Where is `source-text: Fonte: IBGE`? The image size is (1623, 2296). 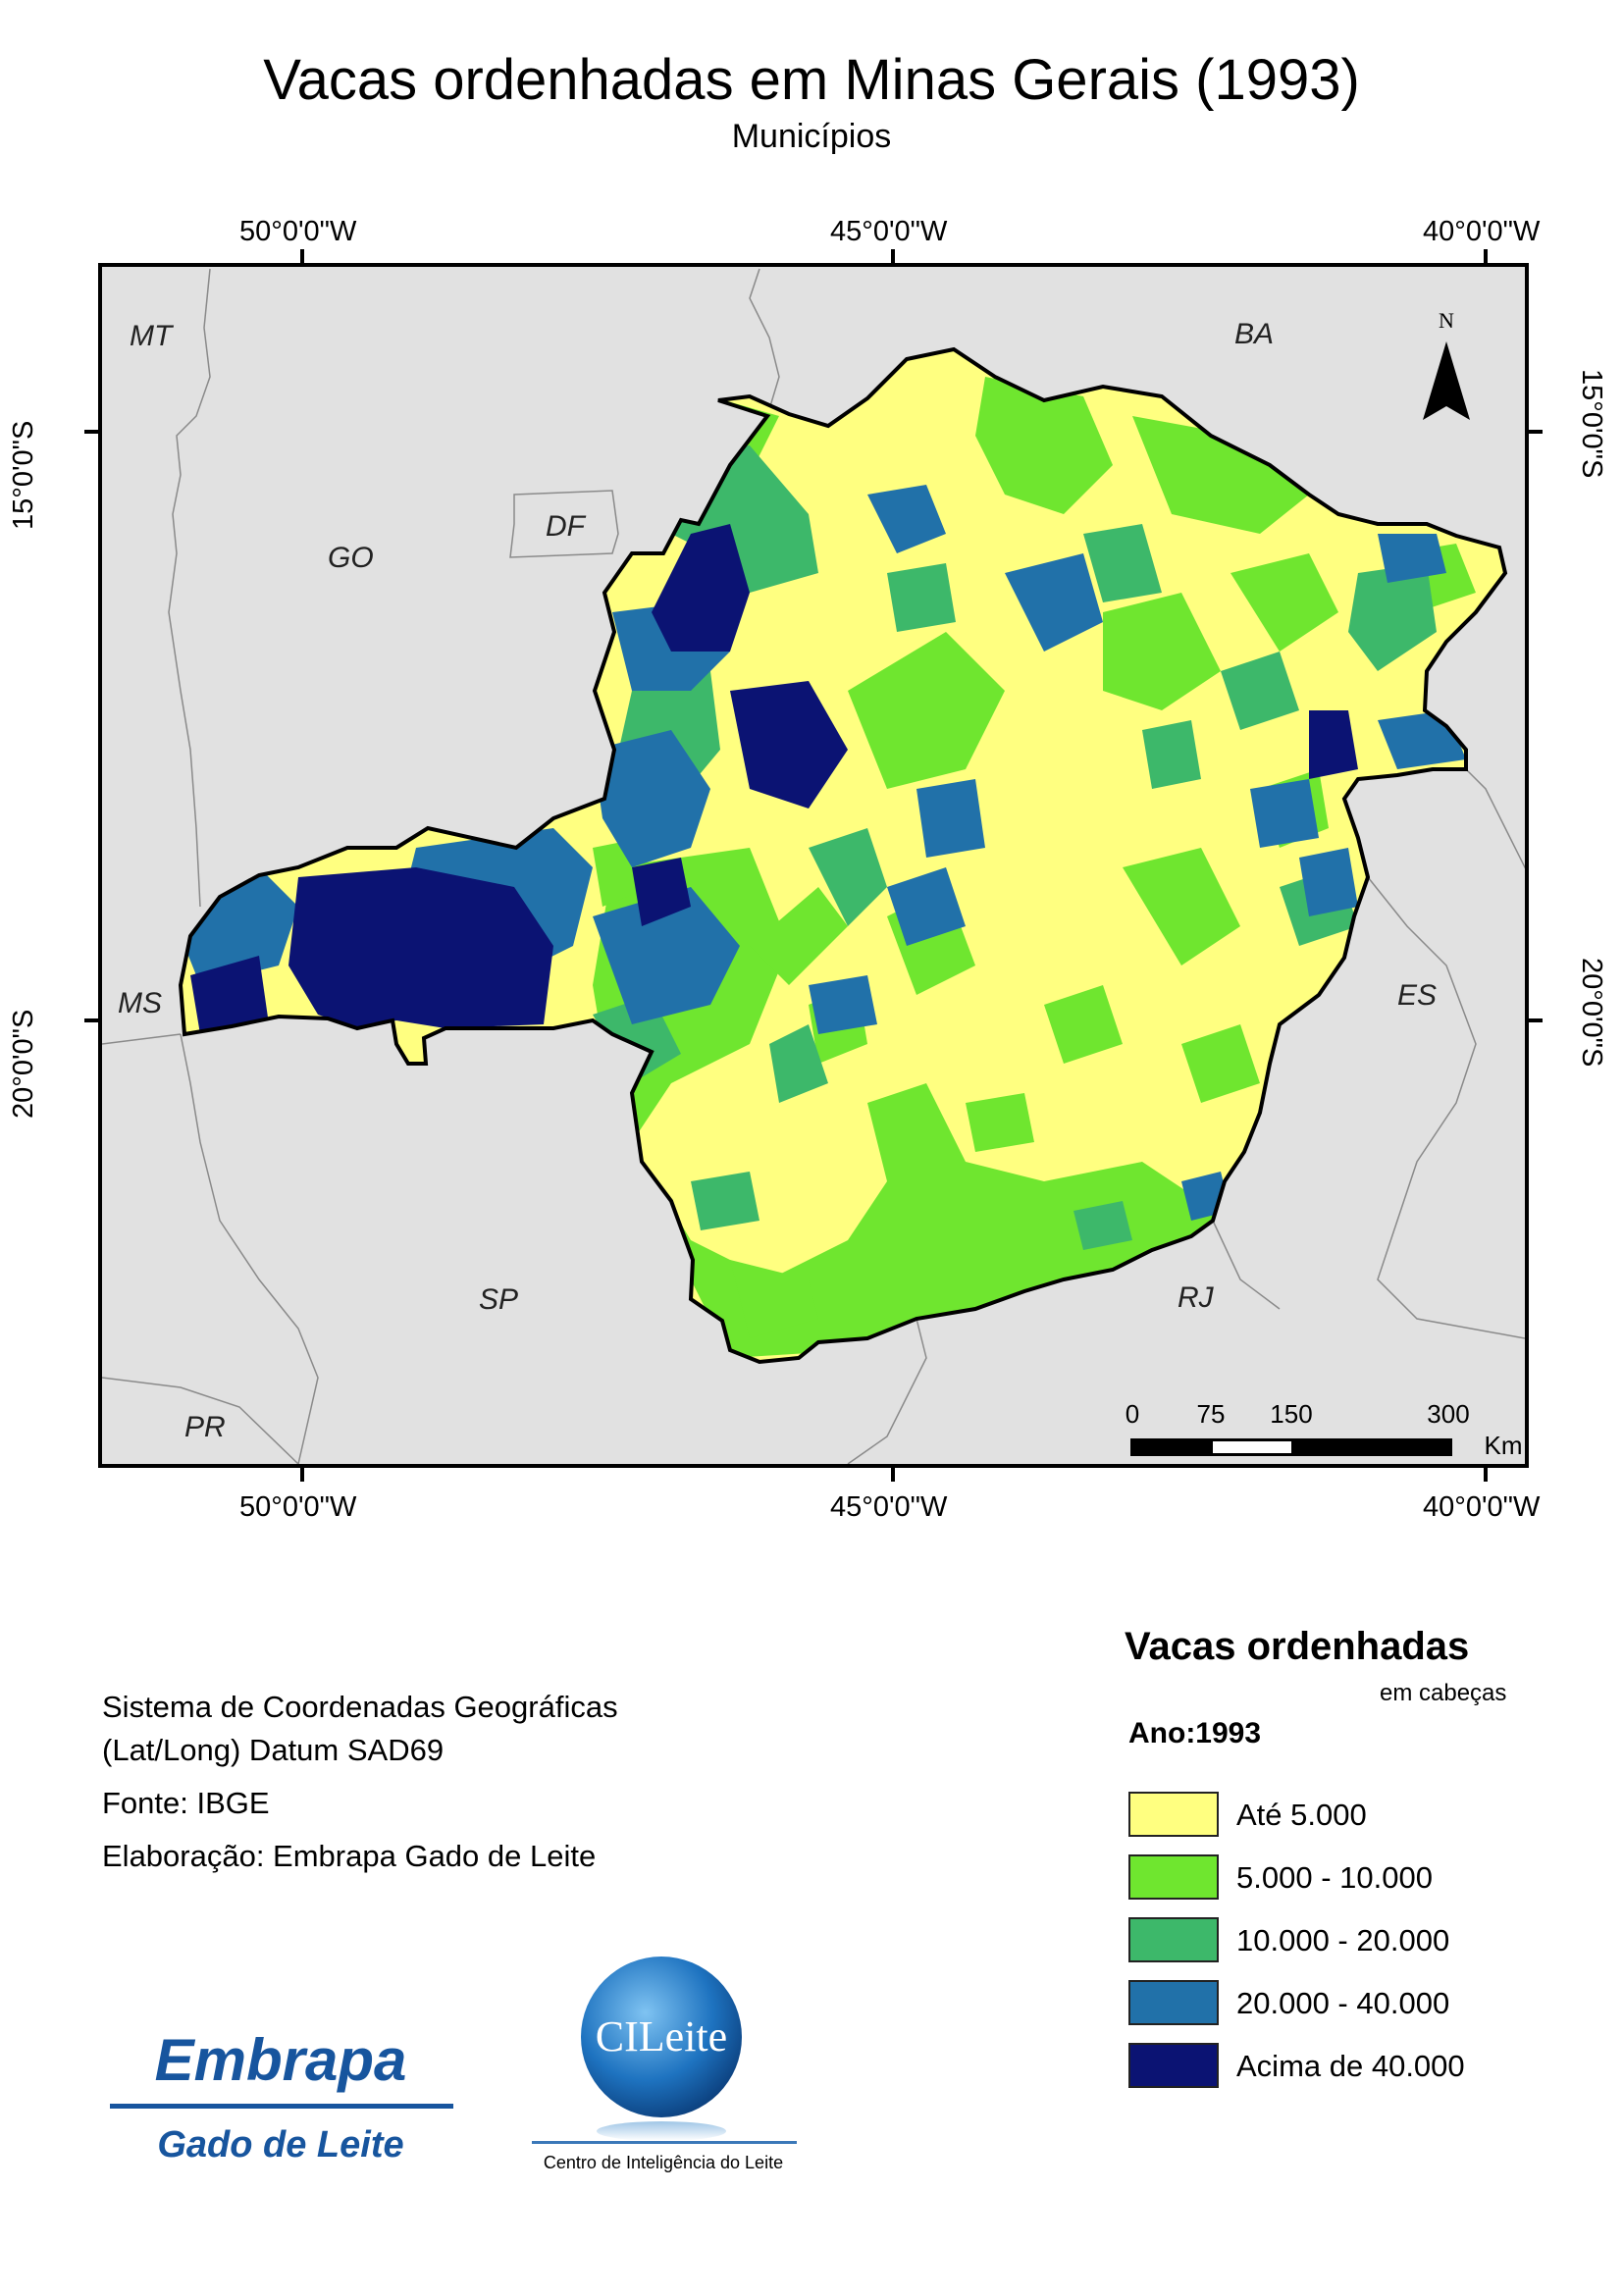 source-text: Fonte: IBGE is located at coordinates (186, 1803).